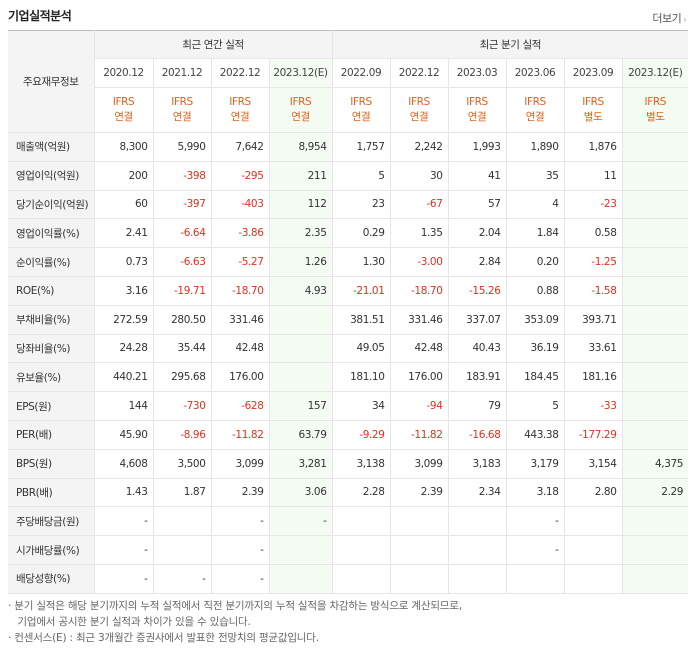  What do you see at coordinates (361, 73) in the screenshot?
I see `period-header: 2022.09` at bounding box center [361, 73].